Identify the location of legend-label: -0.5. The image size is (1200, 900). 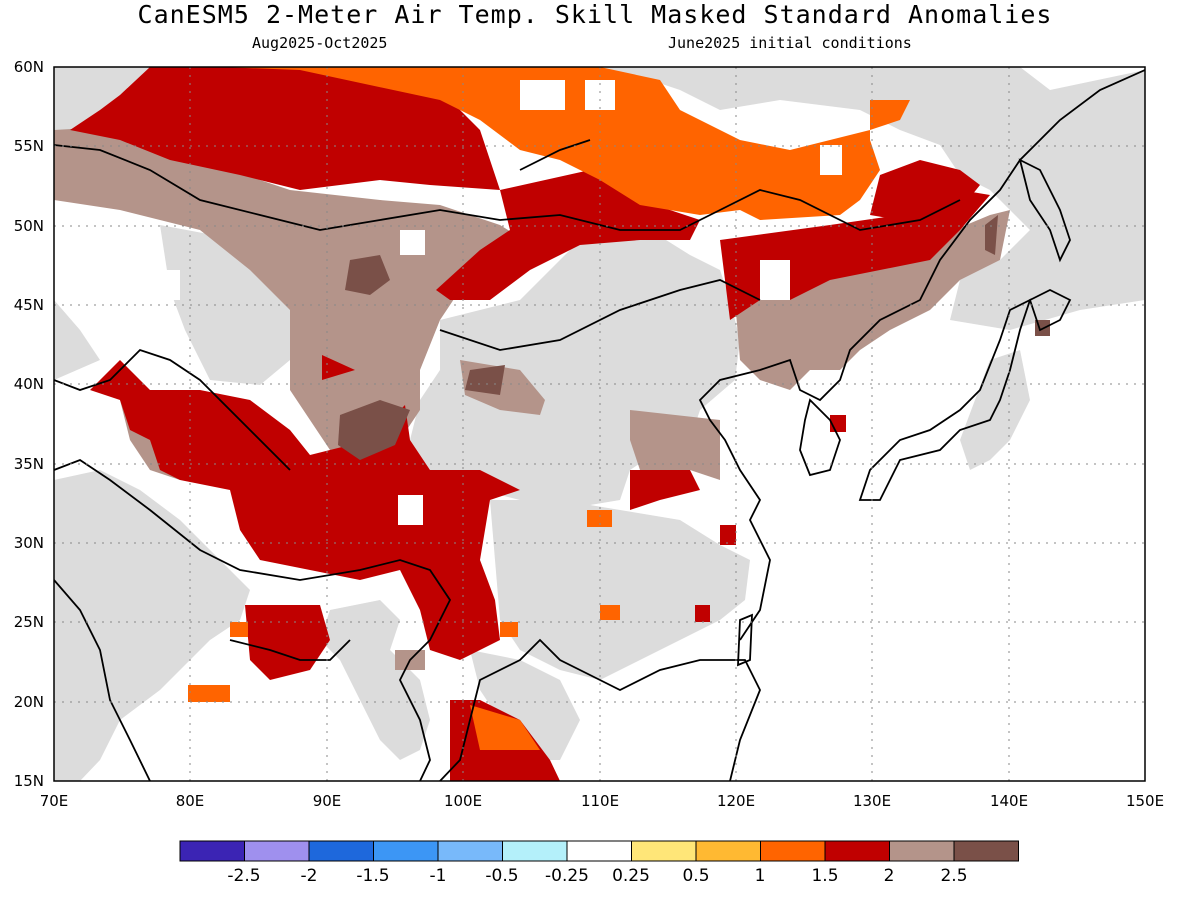
(501, 876).